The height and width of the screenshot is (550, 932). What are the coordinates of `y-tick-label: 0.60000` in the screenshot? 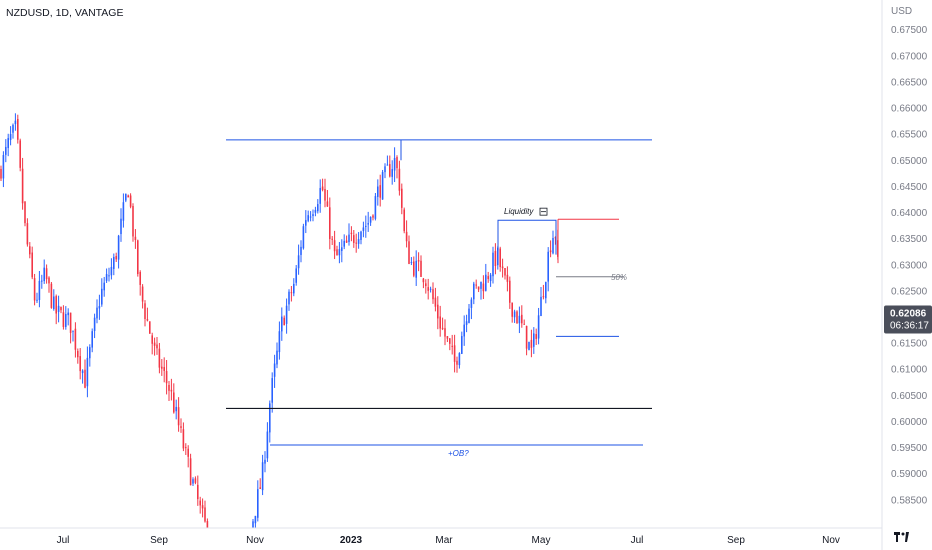 It's located at (909, 422).